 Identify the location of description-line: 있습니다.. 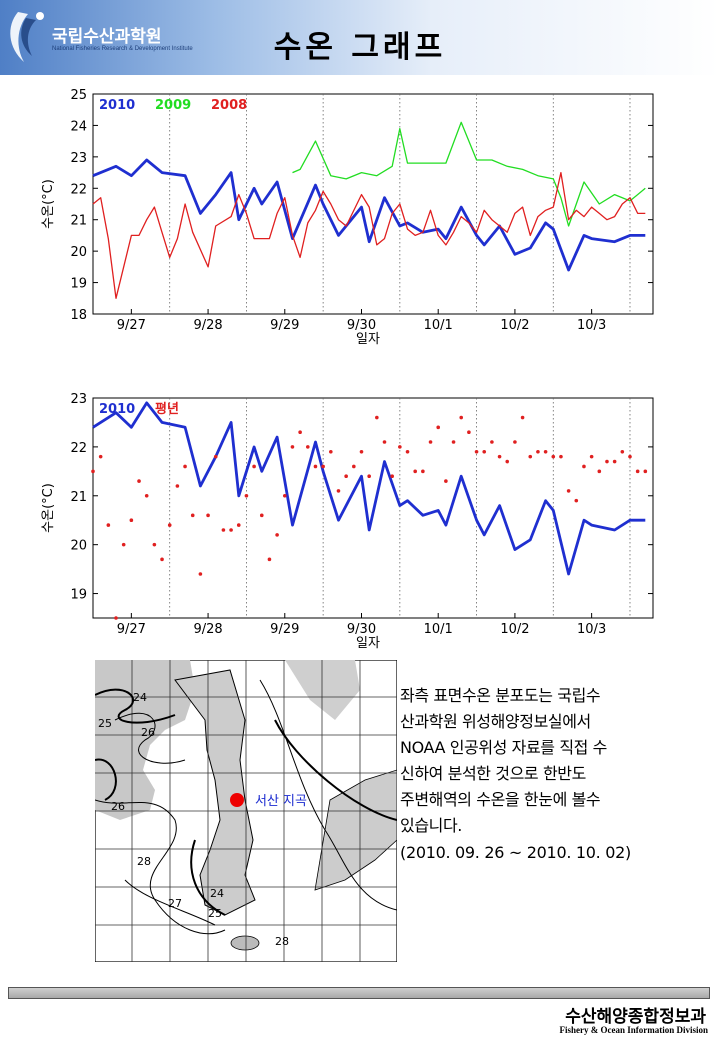
(431, 825).